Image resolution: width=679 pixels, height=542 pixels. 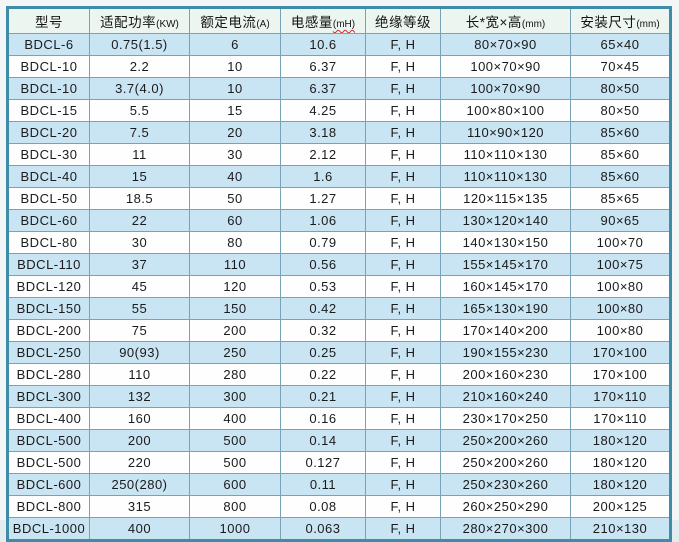 I want to click on table-cell: 100×80×100, so click(x=505, y=110).